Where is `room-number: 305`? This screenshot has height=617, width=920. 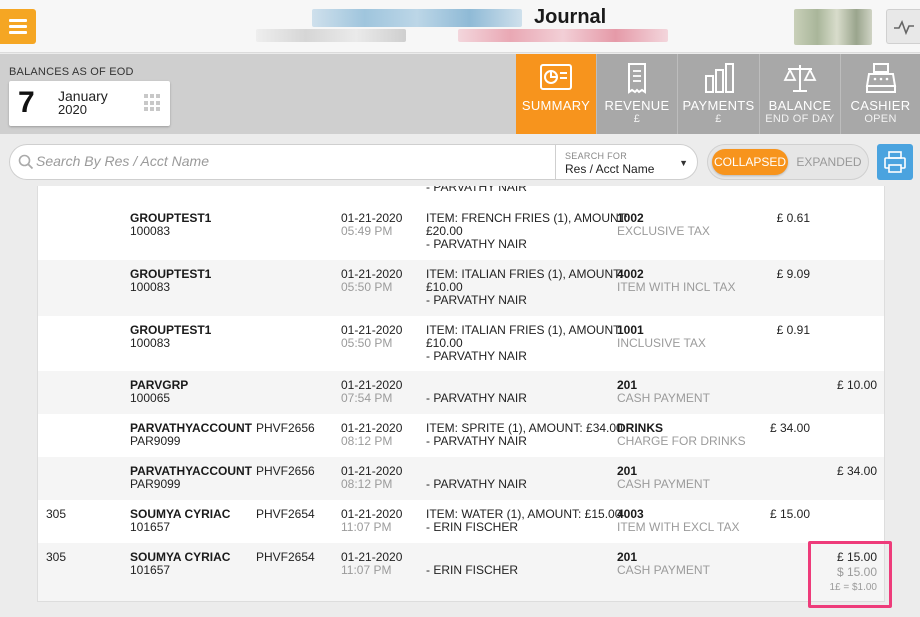 room-number: 305 is located at coordinates (56, 557).